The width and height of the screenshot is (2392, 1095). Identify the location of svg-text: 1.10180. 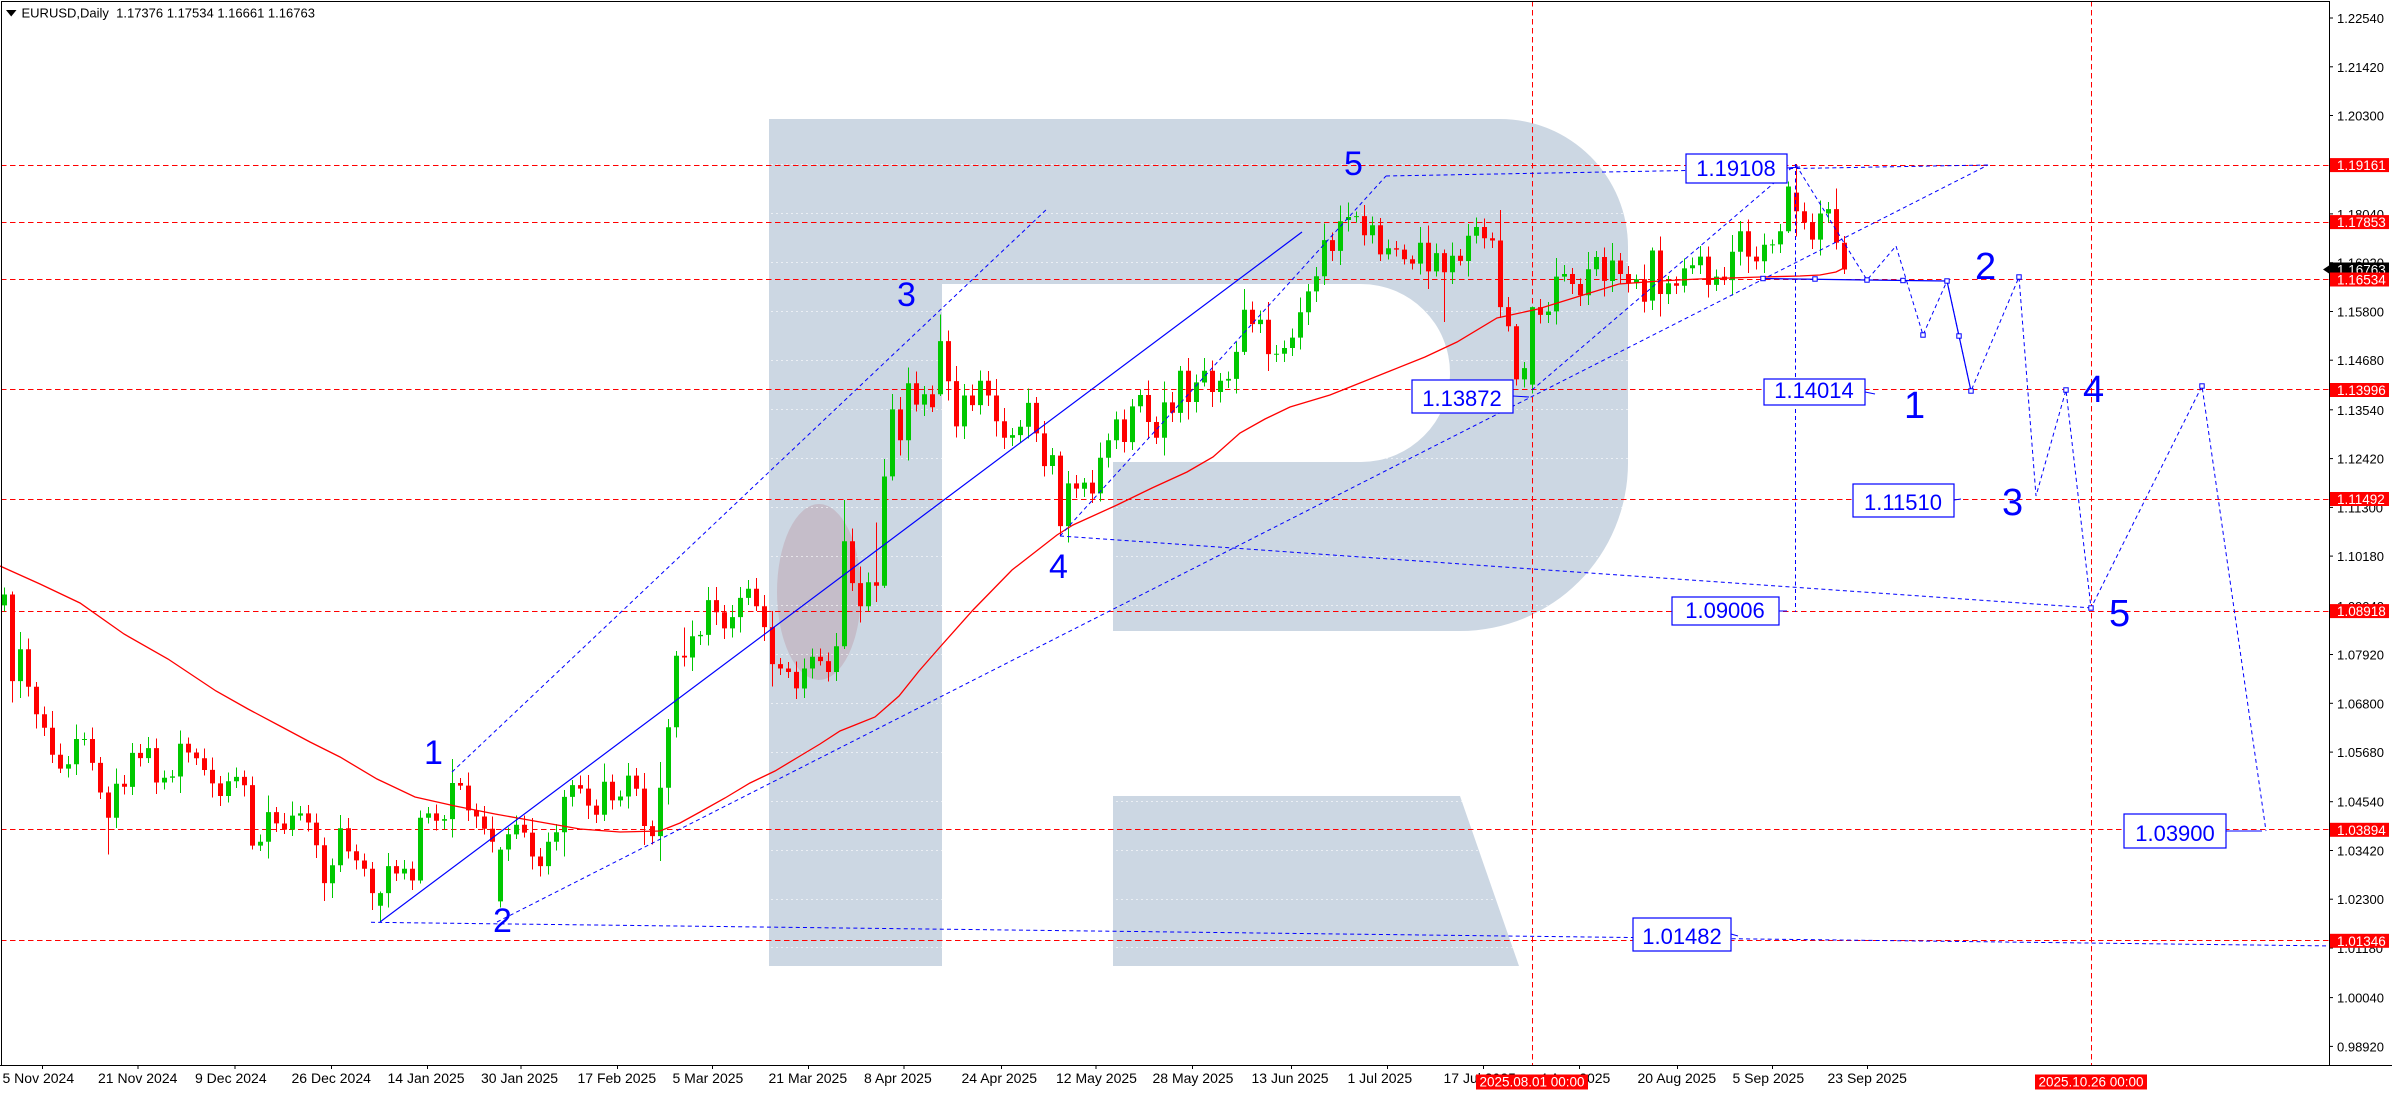
(2360, 556).